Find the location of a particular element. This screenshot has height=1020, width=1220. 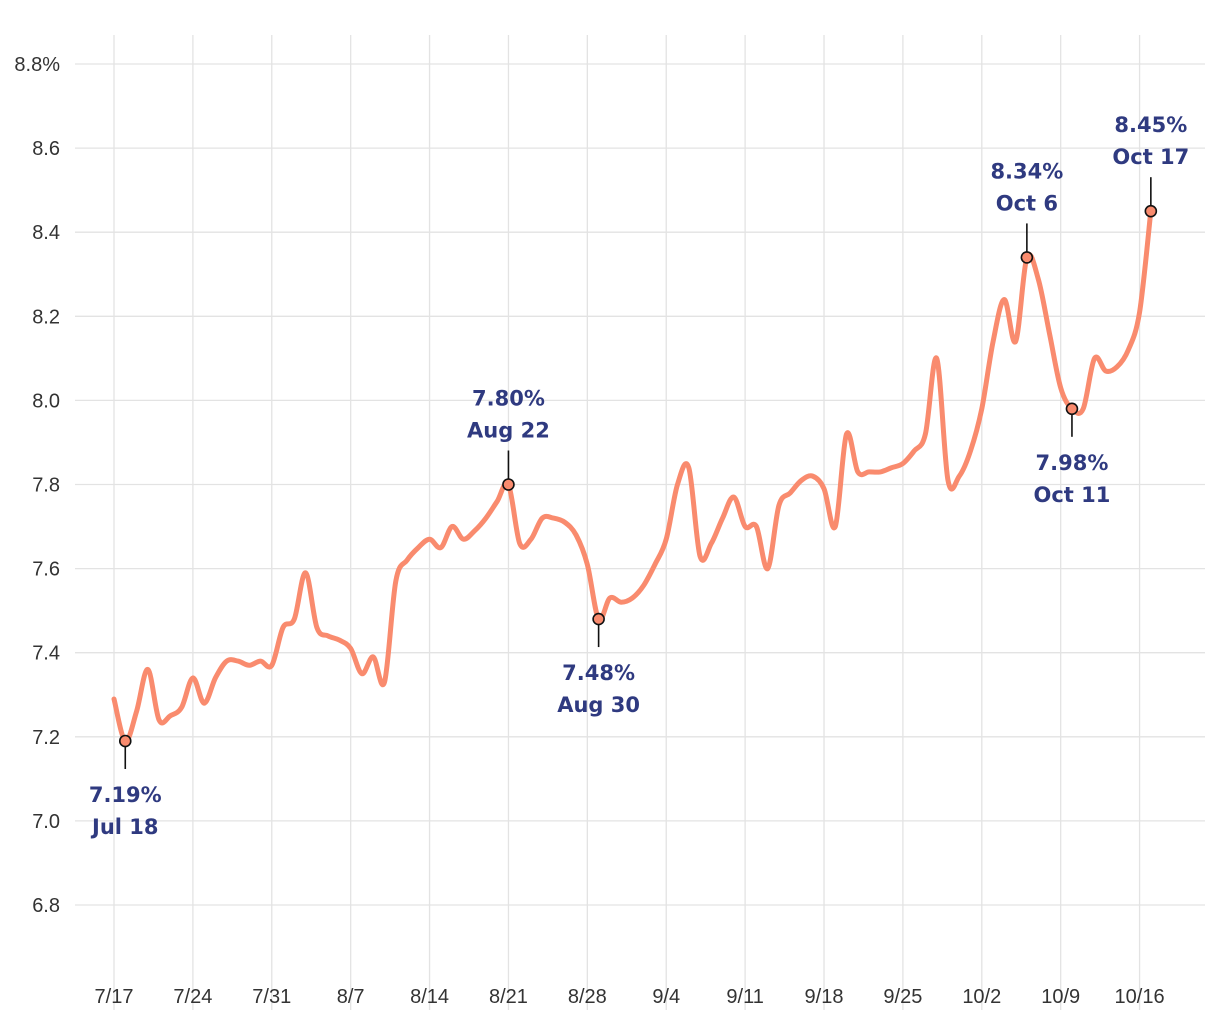

y-tick-label: 7.6 is located at coordinates (46, 570).